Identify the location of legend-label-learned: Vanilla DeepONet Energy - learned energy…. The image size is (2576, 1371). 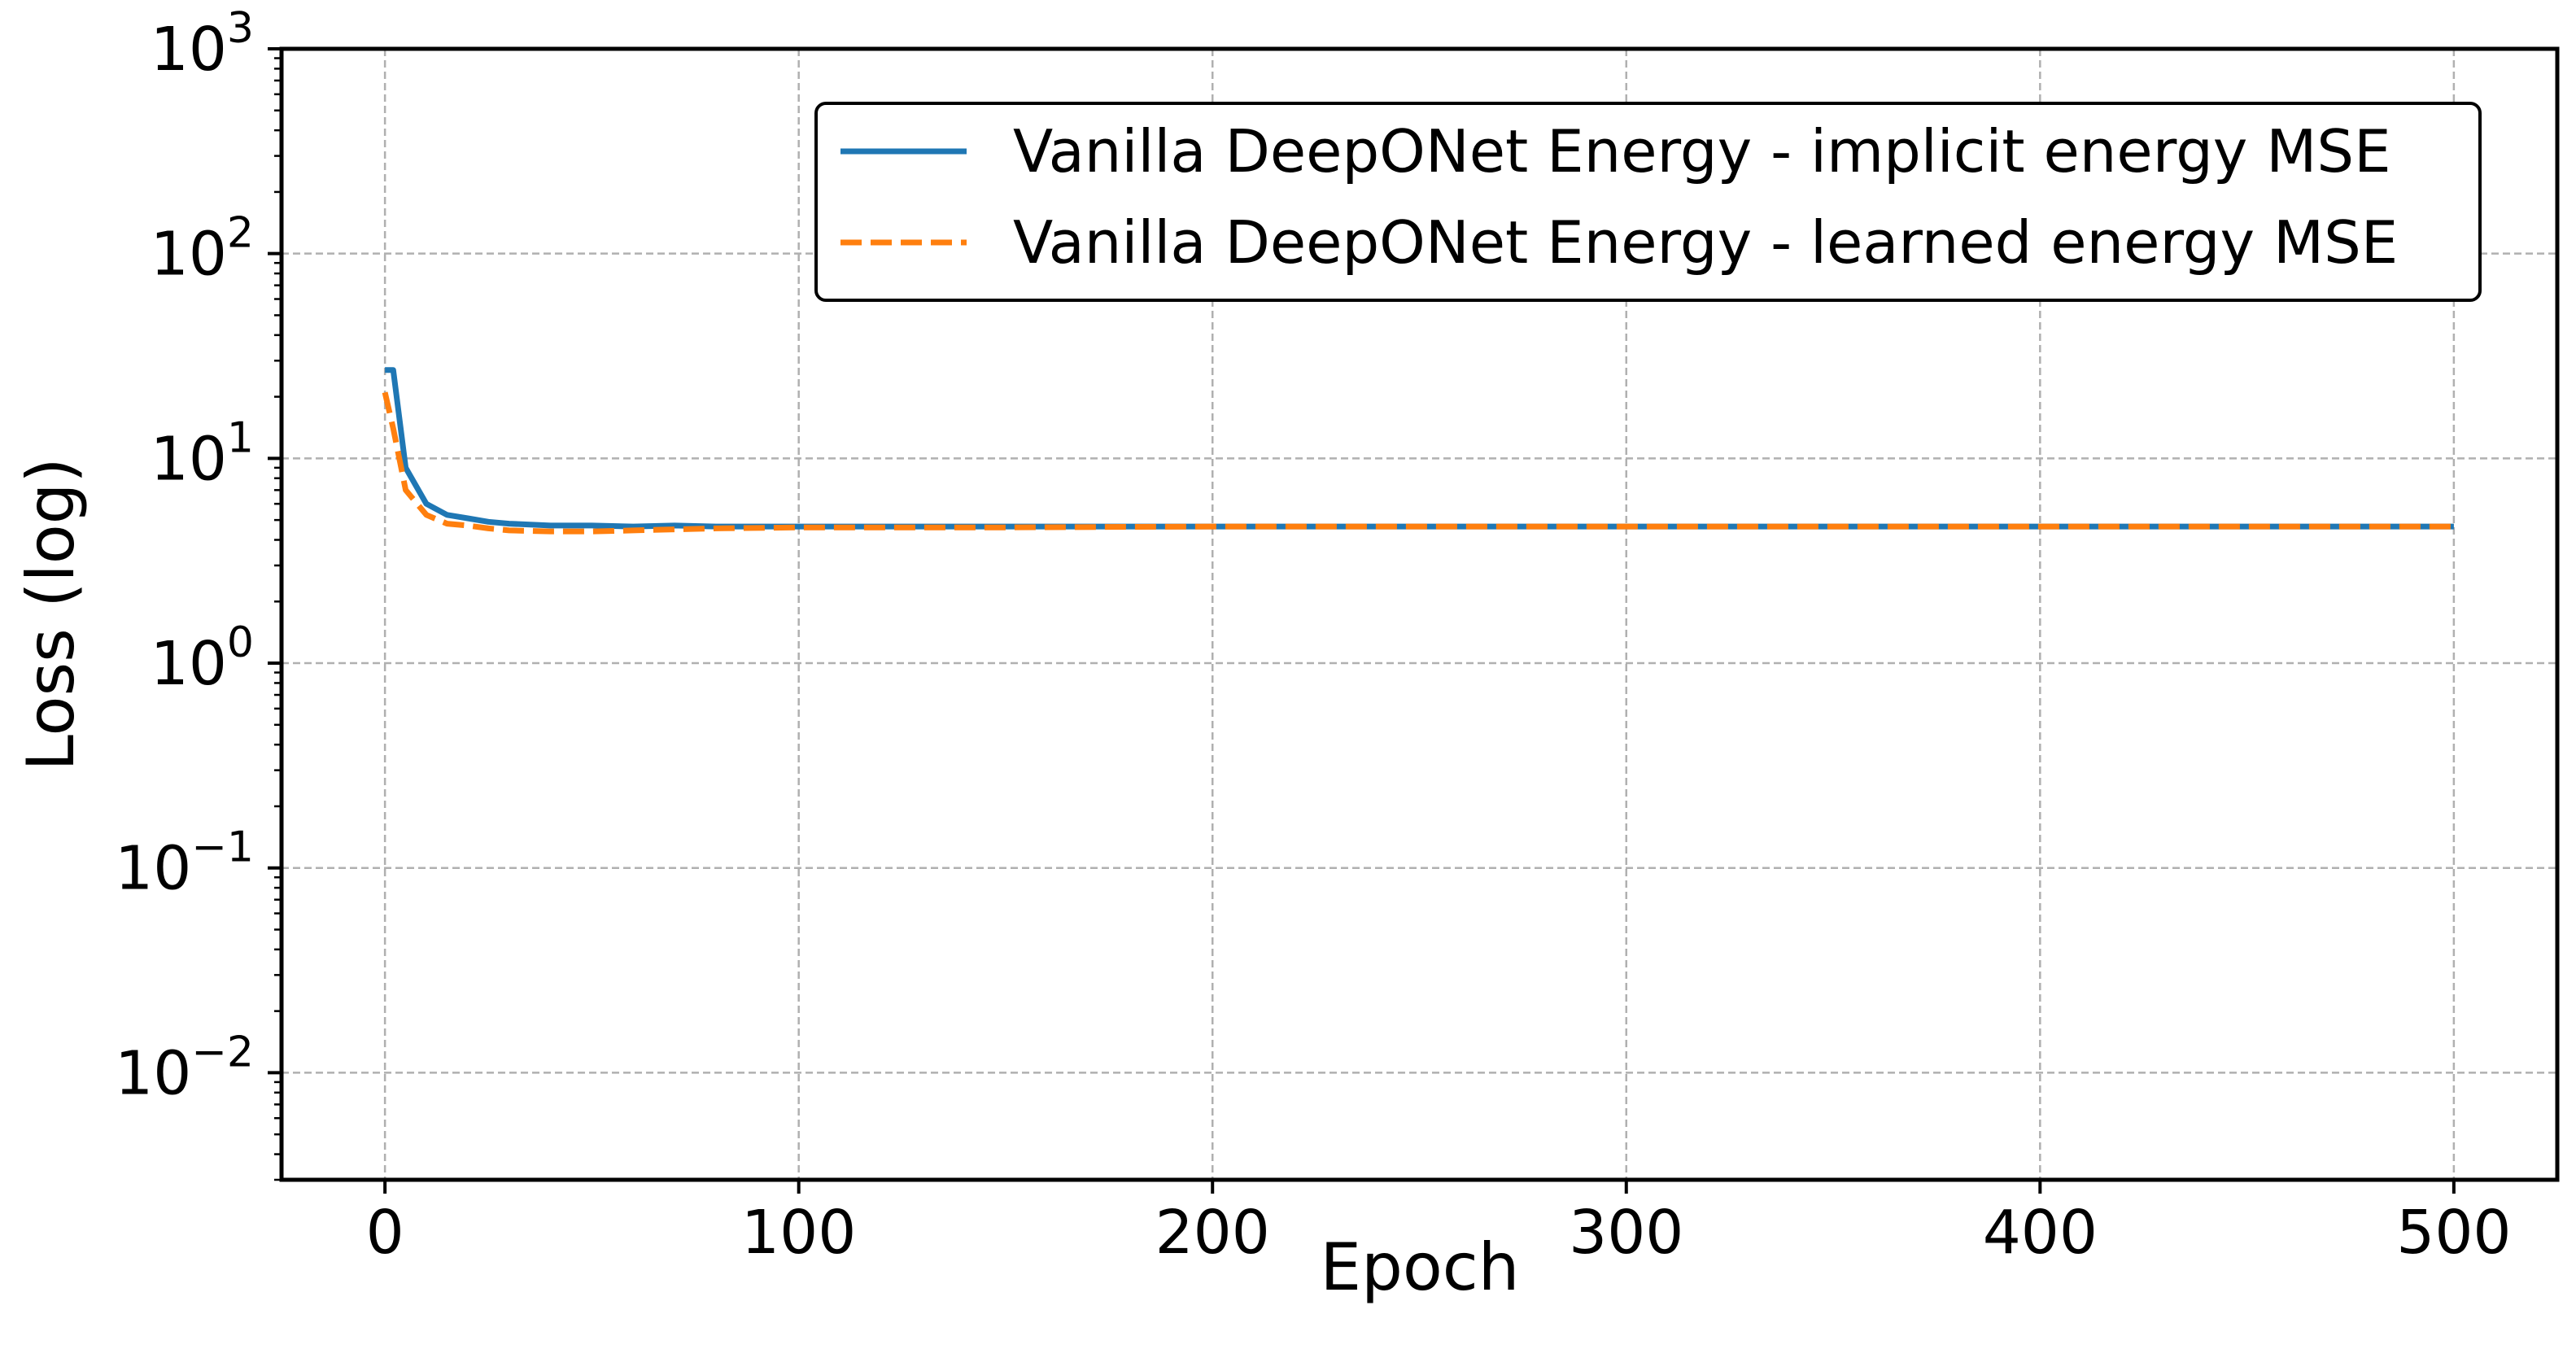
(1705, 243).